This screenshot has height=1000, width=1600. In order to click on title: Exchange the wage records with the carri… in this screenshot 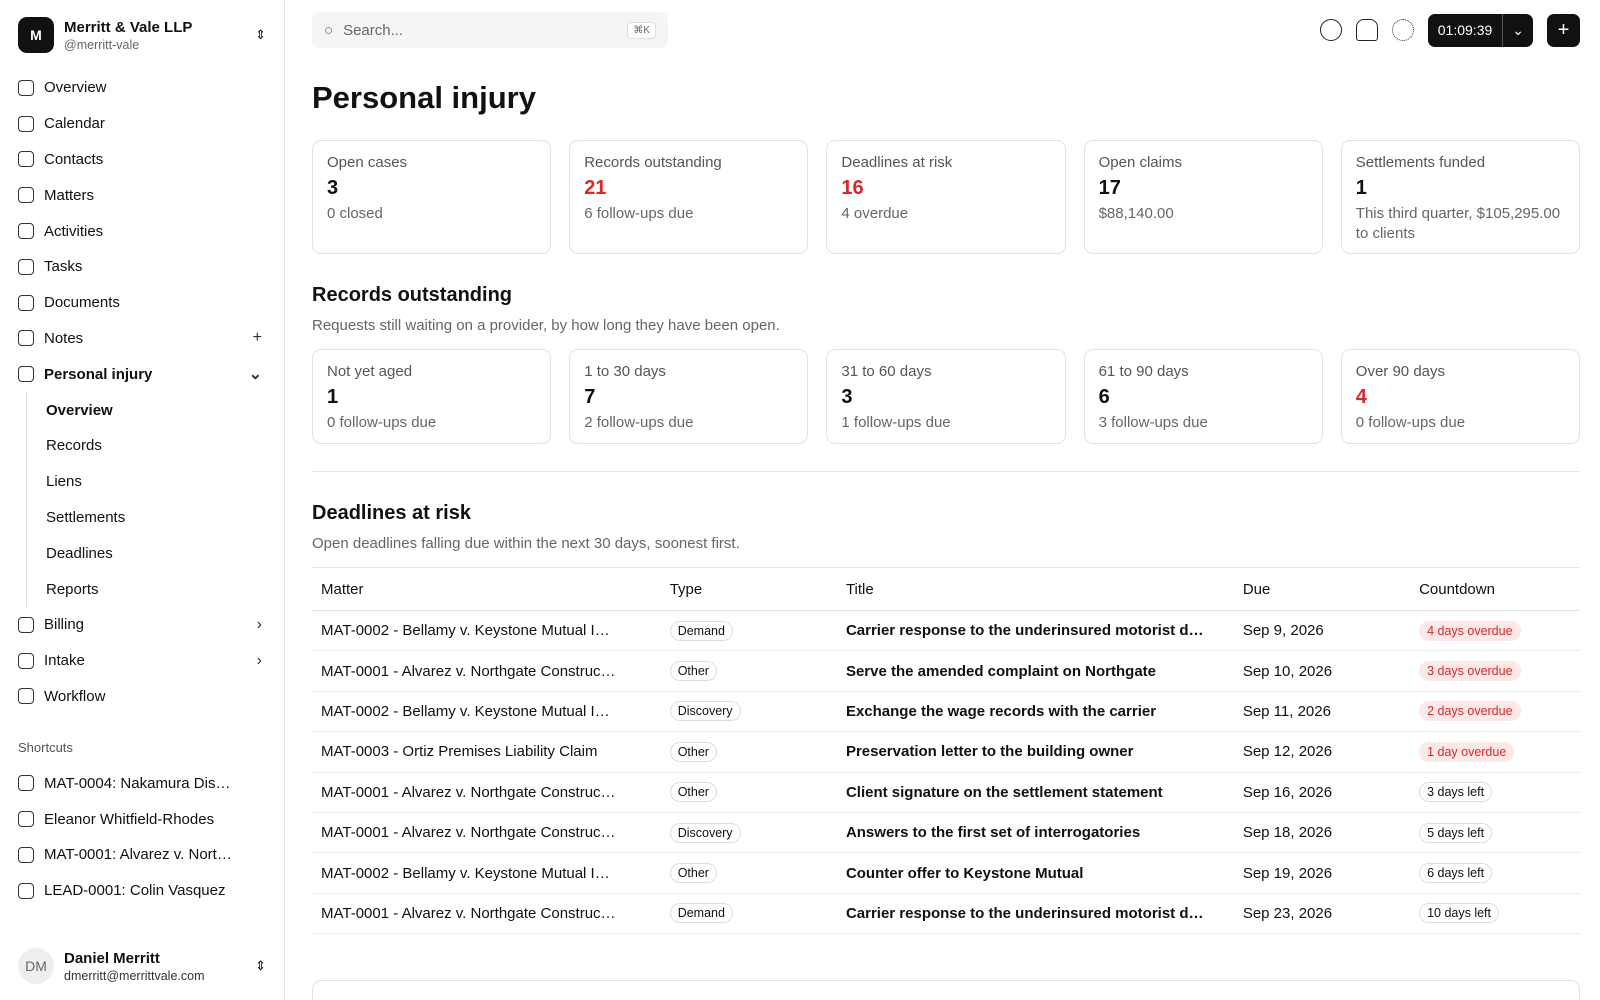, I will do `click(1035, 712)`.